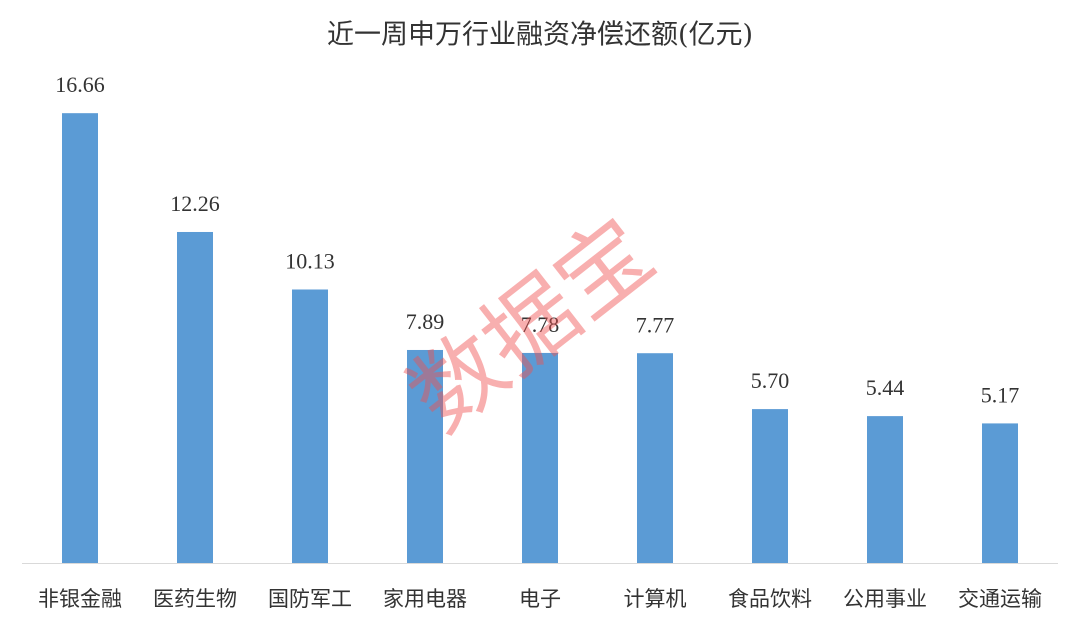 The height and width of the screenshot is (631, 1080). Describe the element at coordinates (425, 321) in the screenshot. I see `data-label: 7.89` at that location.